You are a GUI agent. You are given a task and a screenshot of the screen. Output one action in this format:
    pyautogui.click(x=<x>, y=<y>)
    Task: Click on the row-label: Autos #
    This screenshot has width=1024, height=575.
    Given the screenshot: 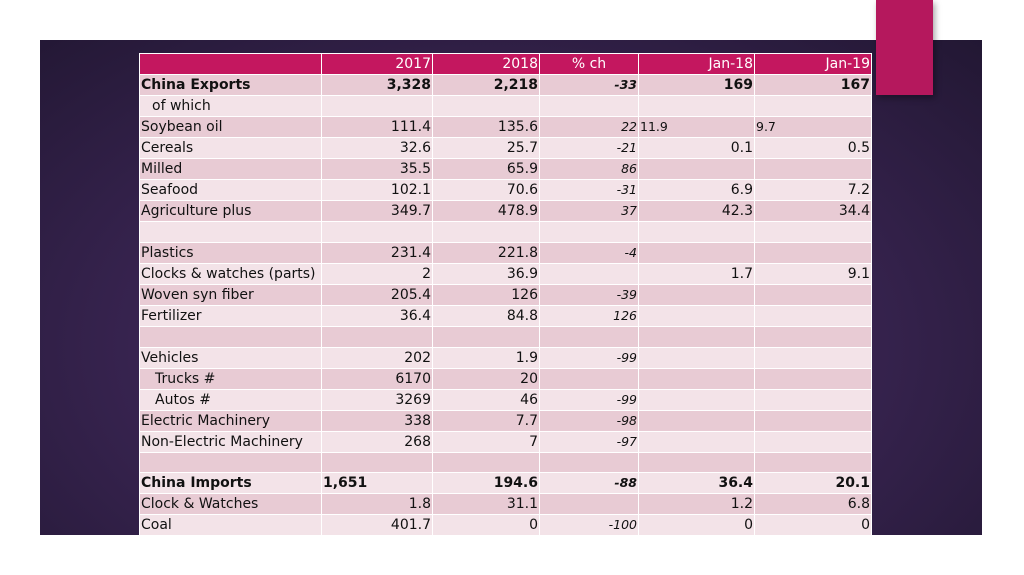 What is the action you would take?
    pyautogui.click(x=230, y=399)
    